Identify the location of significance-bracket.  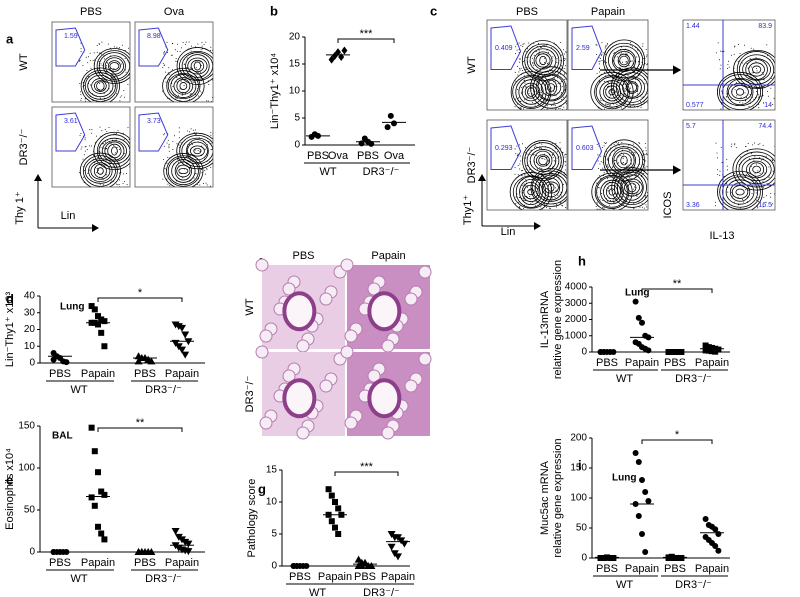
(140, 299).